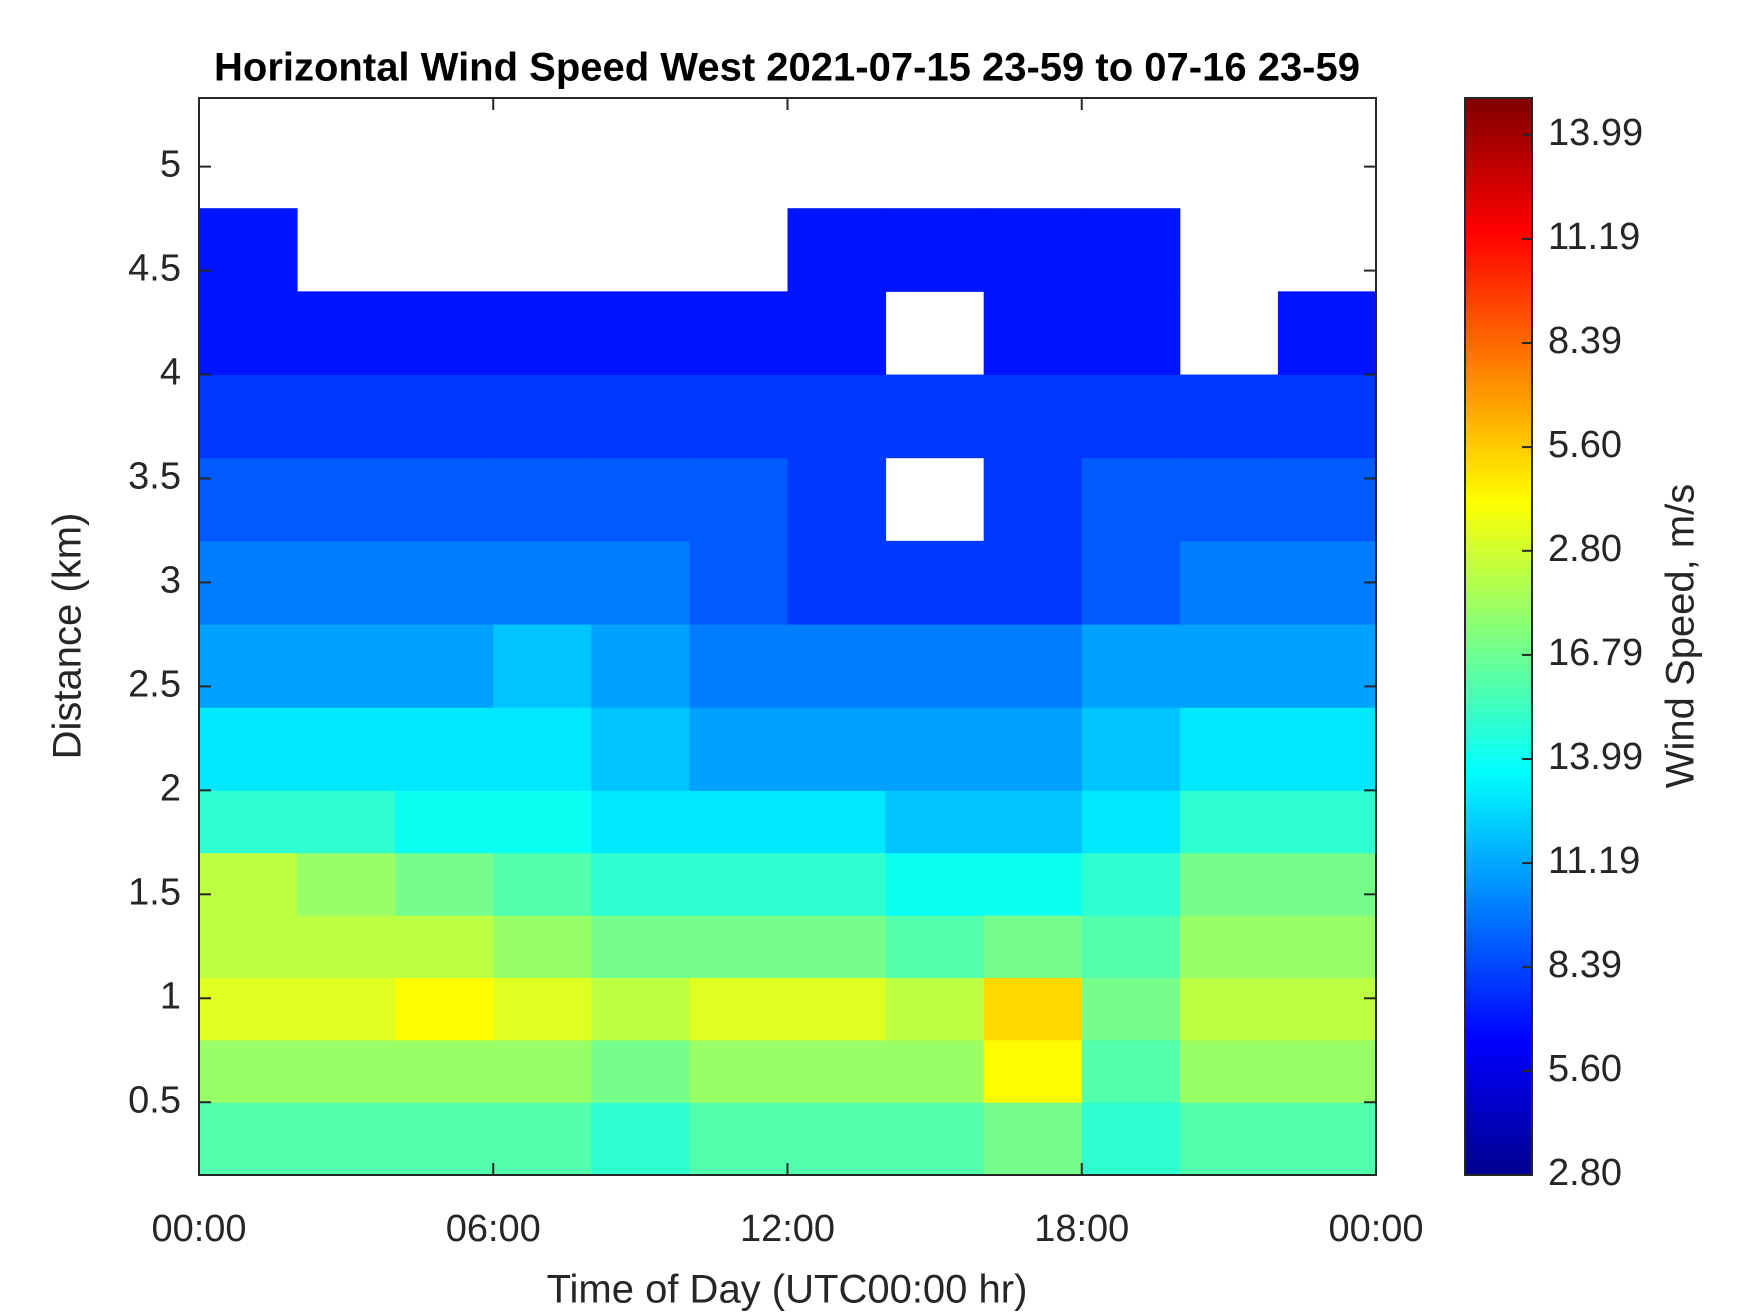 This screenshot has width=1750, height=1313. Describe the element at coordinates (493, 1229) in the screenshot. I see `x-tick-label: 06:00` at that location.